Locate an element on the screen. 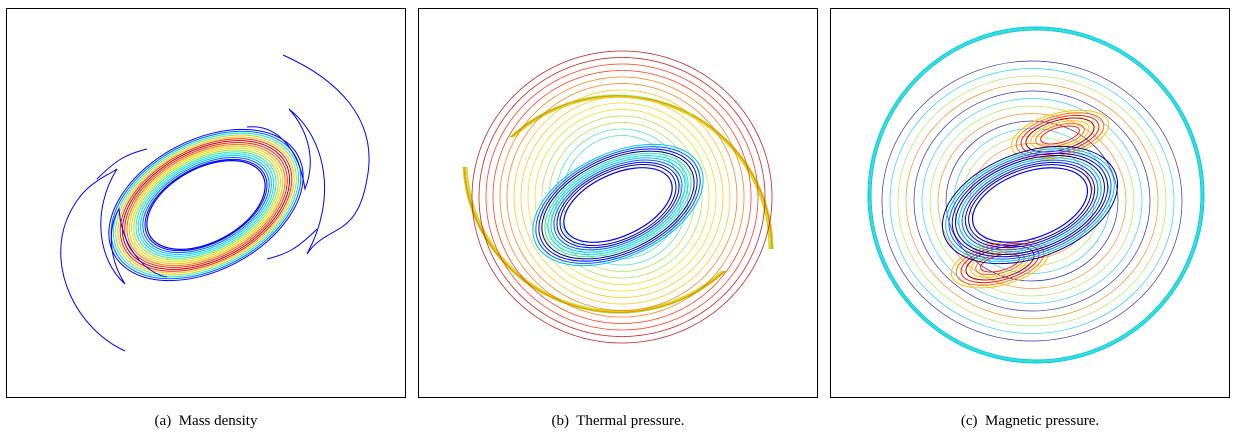  magnetic-contour is located at coordinates (1032, 201).